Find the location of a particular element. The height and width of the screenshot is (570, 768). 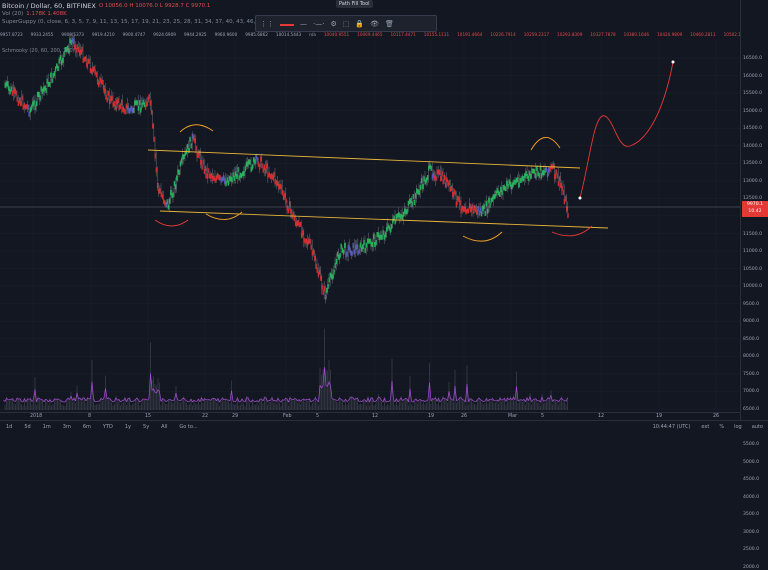

indicator-value: 10259.2317 is located at coordinates (536, 36).